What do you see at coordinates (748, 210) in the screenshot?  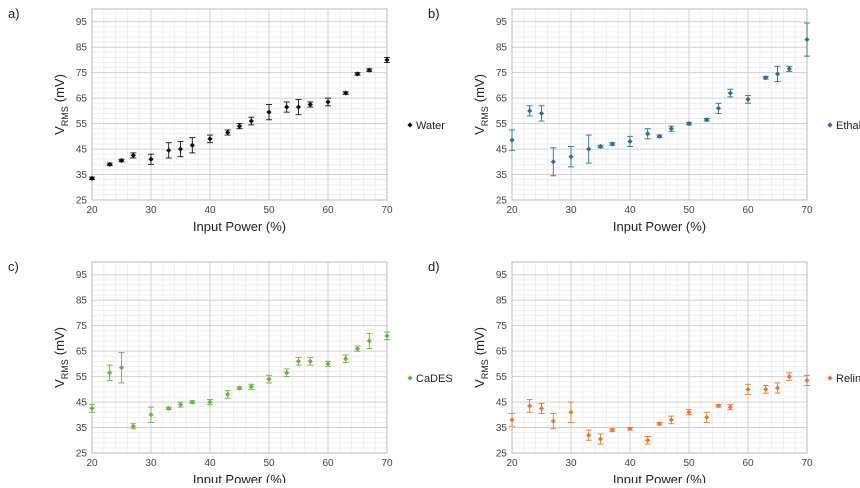 I see `x-tick-label: 60` at bounding box center [748, 210].